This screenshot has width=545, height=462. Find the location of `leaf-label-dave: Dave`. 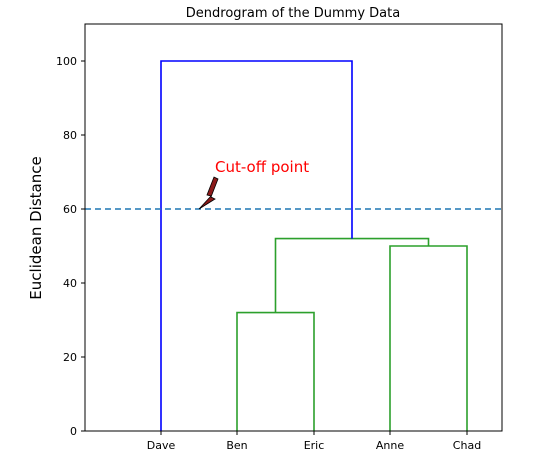

leaf-label-dave: Dave is located at coordinates (161, 445).